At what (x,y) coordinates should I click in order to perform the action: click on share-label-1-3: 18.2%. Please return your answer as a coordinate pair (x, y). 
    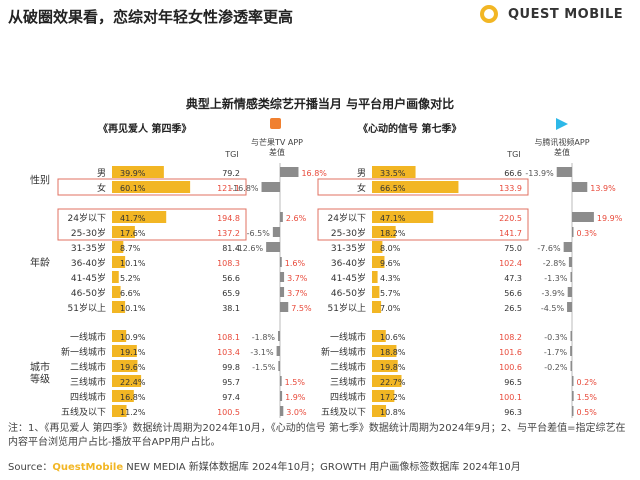
    Looking at the image, I should click on (393, 233).